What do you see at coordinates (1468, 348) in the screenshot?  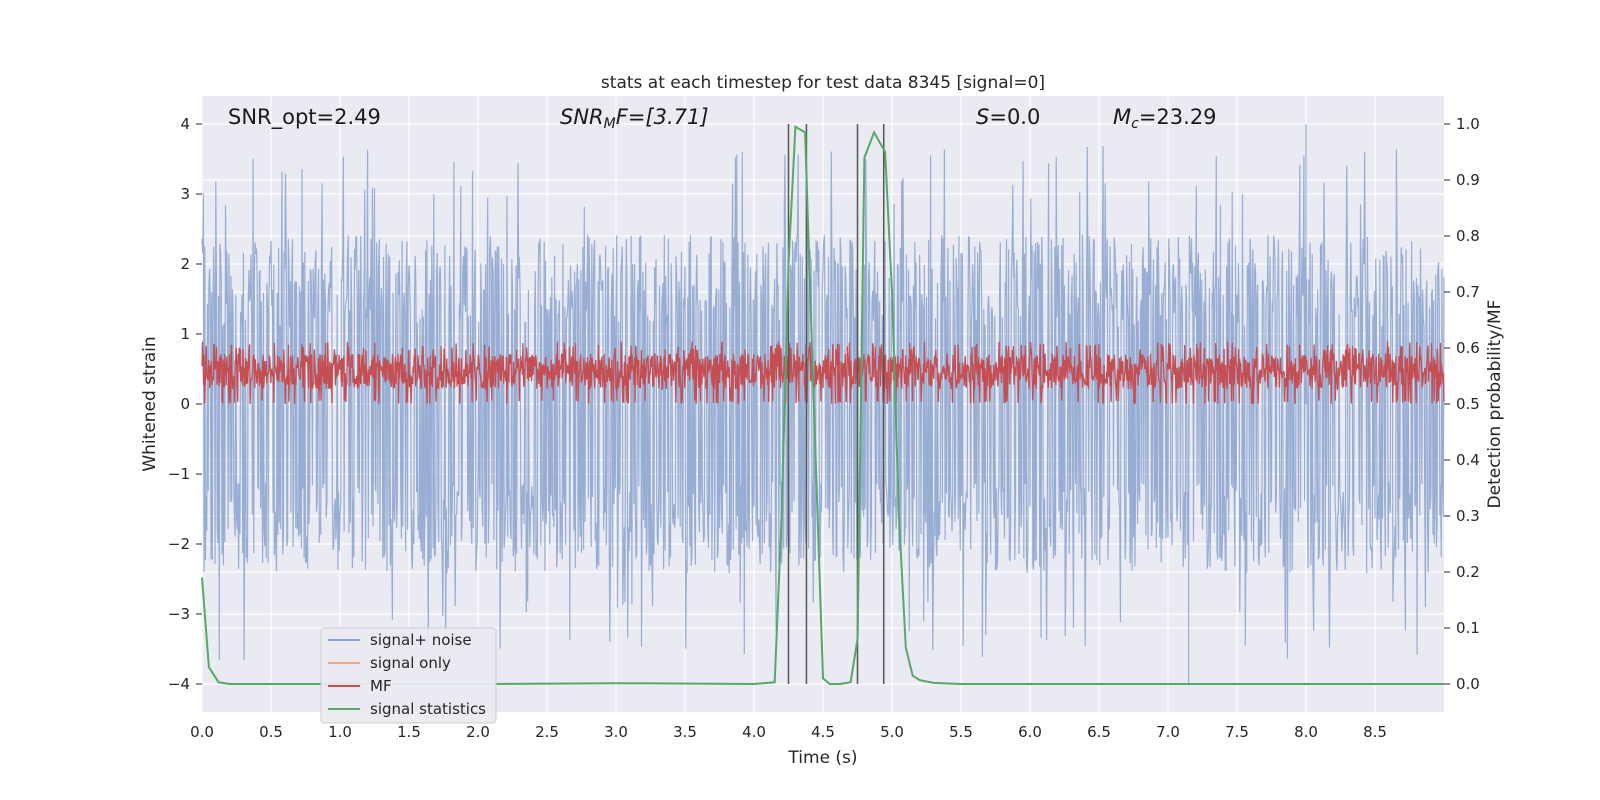 I see `y-right-tick-label: 0.6` at bounding box center [1468, 348].